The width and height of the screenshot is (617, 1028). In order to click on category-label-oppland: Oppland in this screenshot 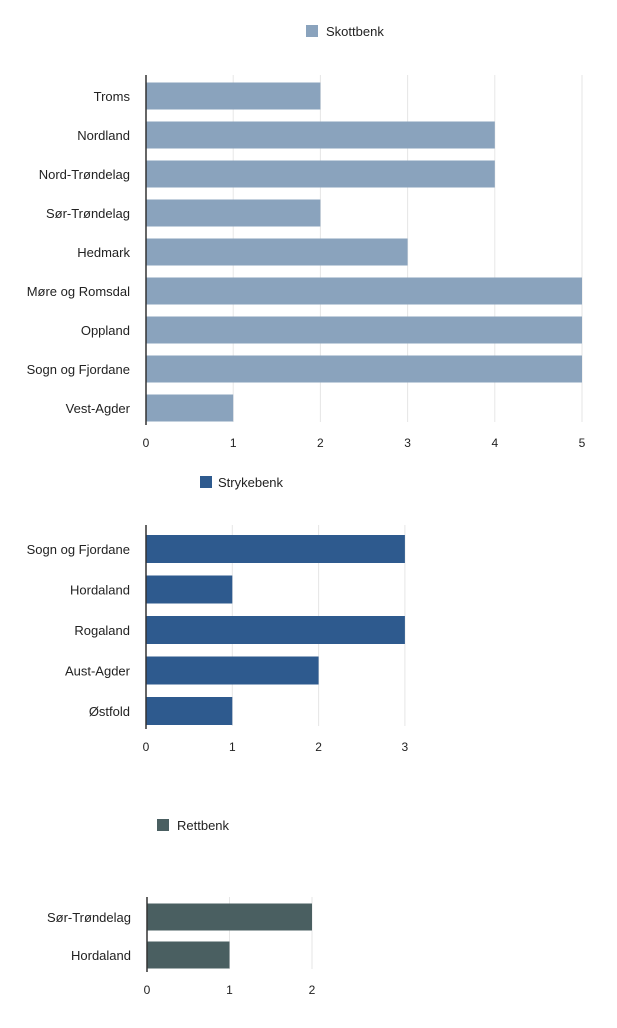, I will do `click(105, 330)`.